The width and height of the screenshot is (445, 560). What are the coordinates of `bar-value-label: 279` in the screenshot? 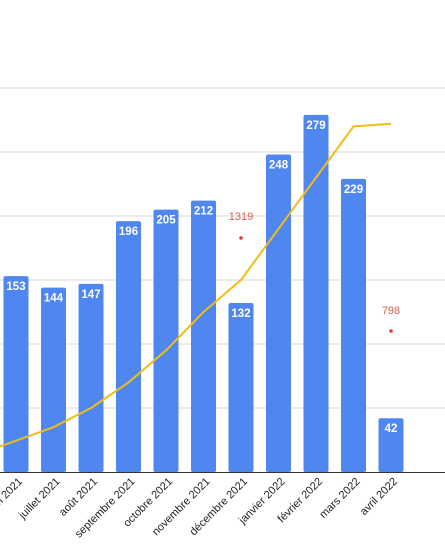 It's located at (315, 126).